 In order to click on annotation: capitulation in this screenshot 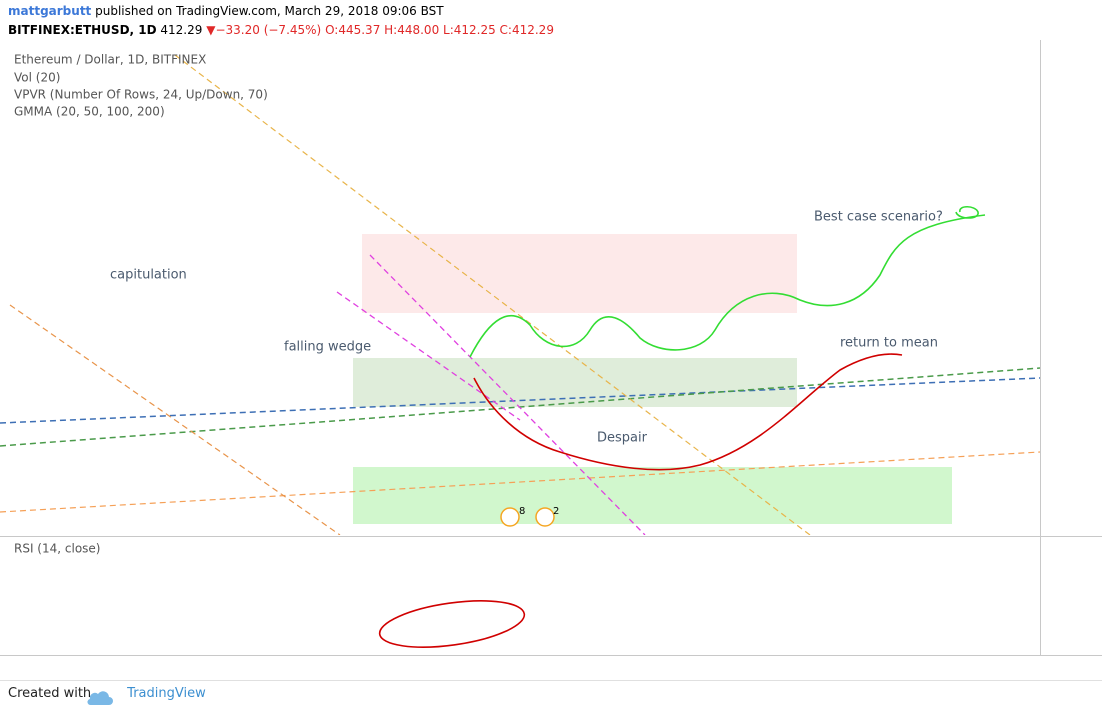, I will do `click(148, 275)`.